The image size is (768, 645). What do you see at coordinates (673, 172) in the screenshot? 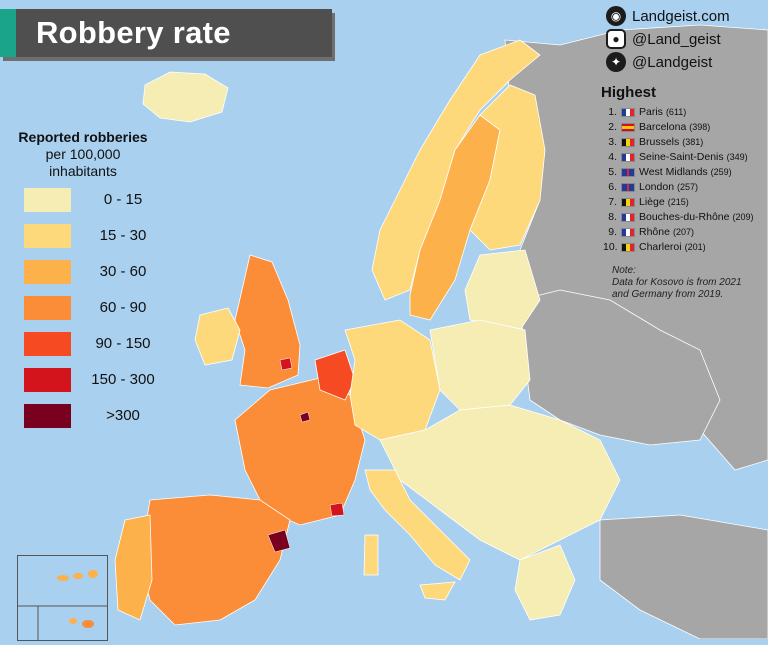
I see `region-name: West Midlands` at bounding box center [673, 172].